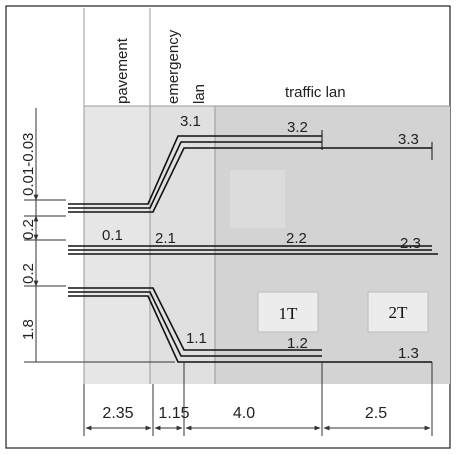 This screenshot has height=454, width=456. What do you see at coordinates (122, 70) in the screenshot?
I see `header-pavement: pavement` at bounding box center [122, 70].